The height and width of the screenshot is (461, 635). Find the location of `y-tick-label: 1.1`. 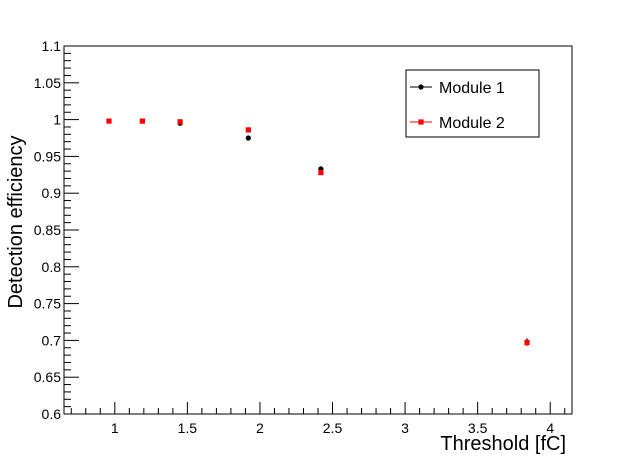

y-tick-label: 1.1 is located at coordinates (52, 46).